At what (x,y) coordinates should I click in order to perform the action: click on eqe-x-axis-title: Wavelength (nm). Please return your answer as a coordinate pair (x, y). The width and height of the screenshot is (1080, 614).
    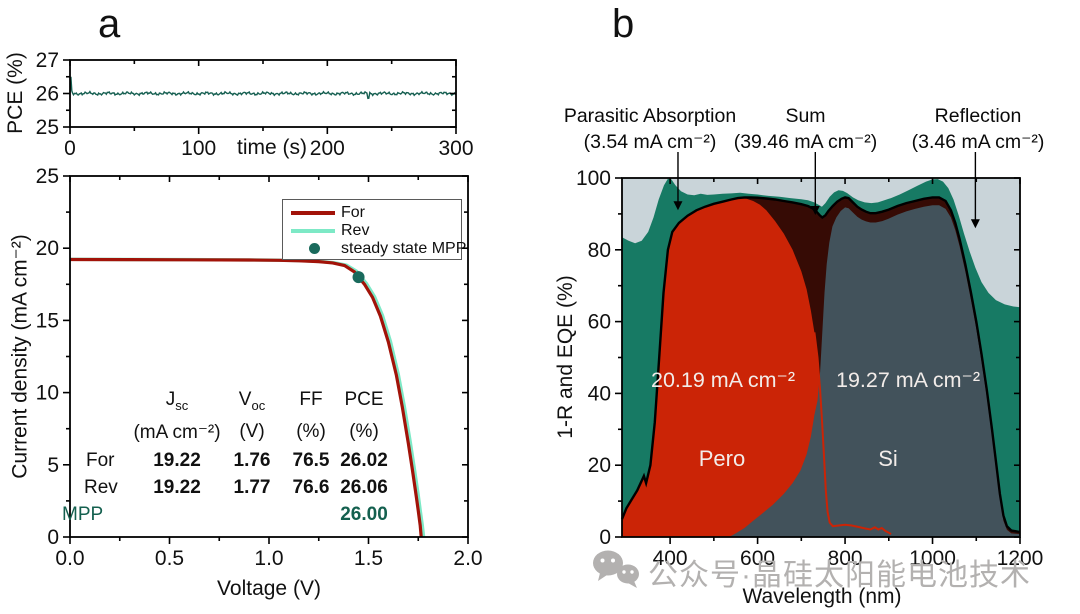
    Looking at the image, I should click on (822, 596).